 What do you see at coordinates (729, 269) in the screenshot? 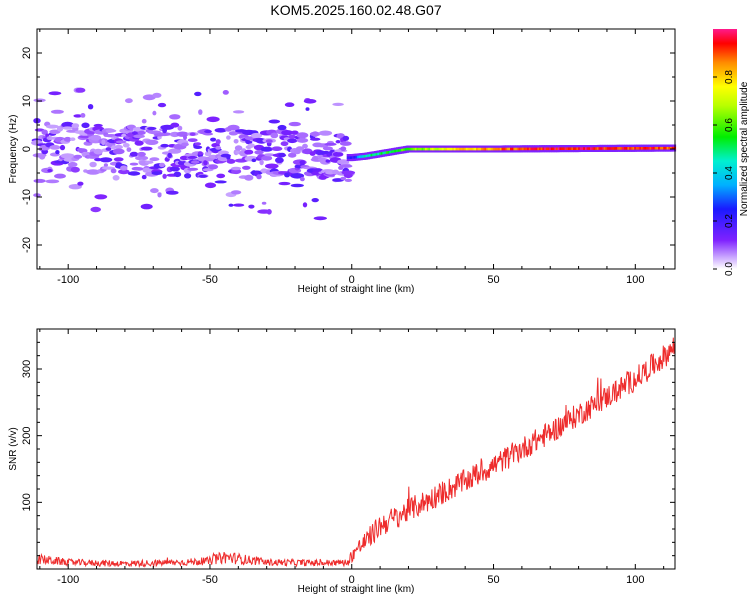
I see `colorbar-tick-label: 0.0` at bounding box center [729, 269].